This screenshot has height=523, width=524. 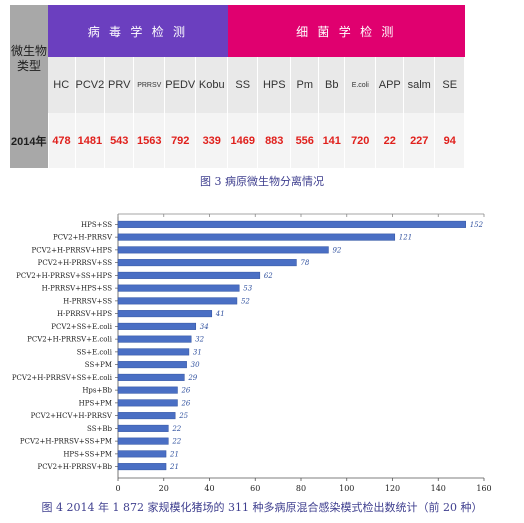 I want to click on bar-hps-bb, so click(x=147, y=390).